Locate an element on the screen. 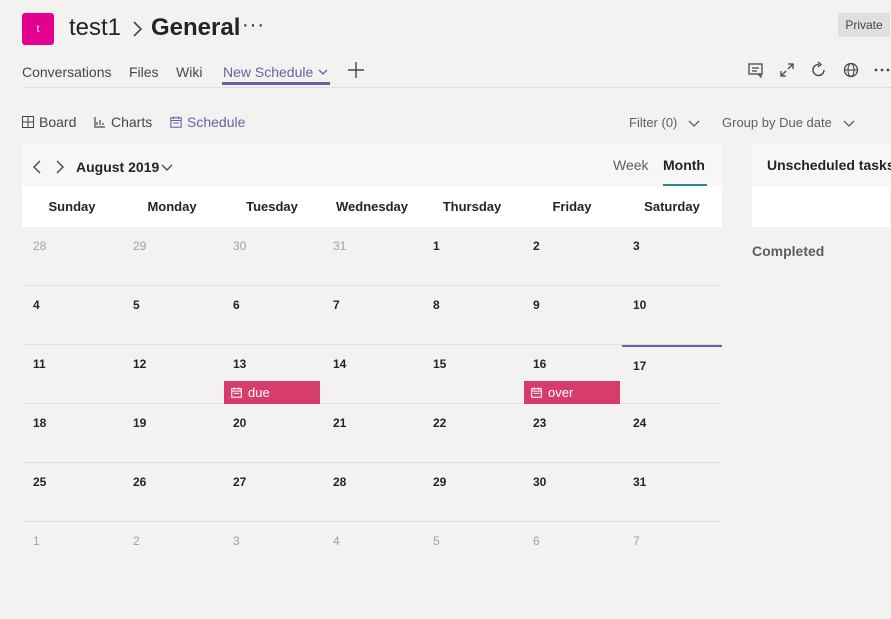 The width and height of the screenshot is (891, 619). day-number: 20 is located at coordinates (240, 423).